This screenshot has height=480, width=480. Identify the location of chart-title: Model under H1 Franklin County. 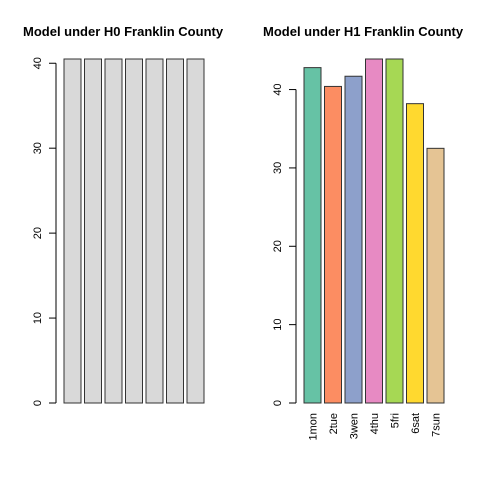
(363, 31).